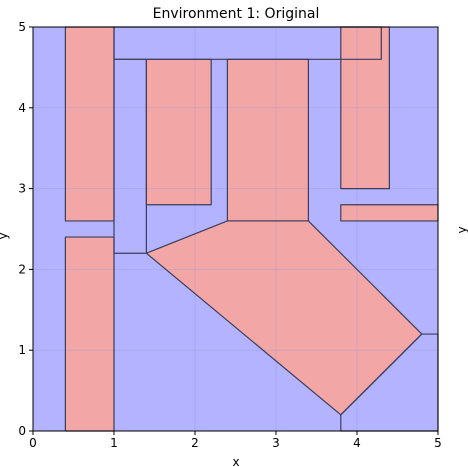  Describe the element at coordinates (22, 108) in the screenshot. I see `y-tick-label: 4` at that location.